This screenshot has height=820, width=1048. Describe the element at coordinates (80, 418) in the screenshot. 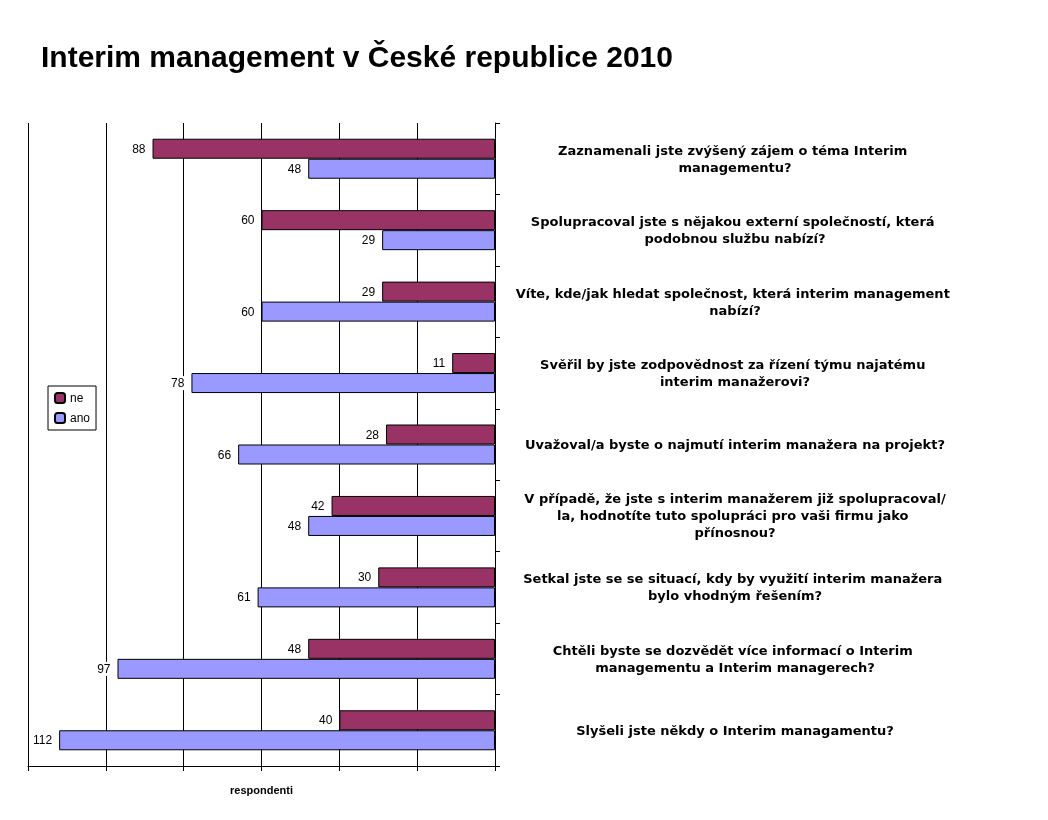

I see `legend-label: ano` at that location.